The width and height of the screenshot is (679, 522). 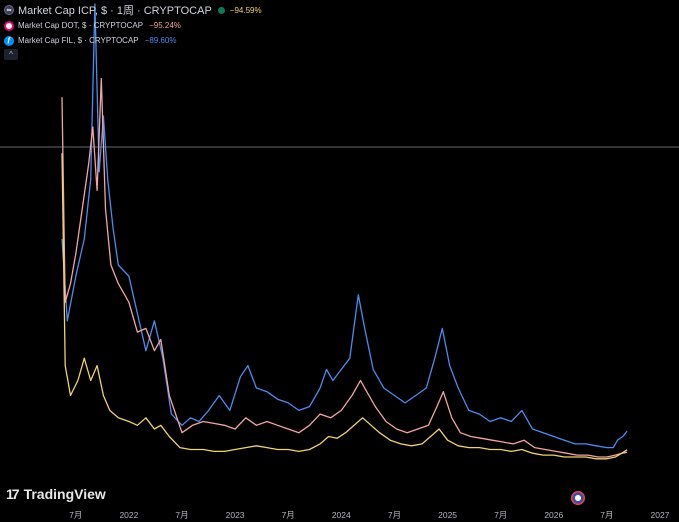 I want to click on legend-row-fil: ƒ Market Cap FIL, $ · CRYPTOCAP −89.60%, so click(x=133, y=40).